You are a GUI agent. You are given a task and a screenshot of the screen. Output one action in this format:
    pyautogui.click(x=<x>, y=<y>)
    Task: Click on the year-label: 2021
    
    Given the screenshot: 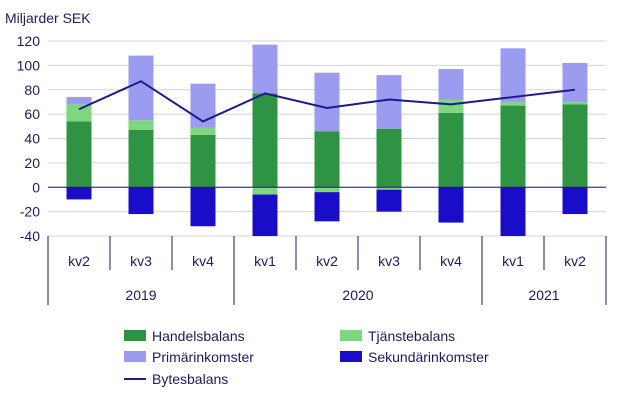 What is the action you would take?
    pyautogui.click(x=543, y=295)
    